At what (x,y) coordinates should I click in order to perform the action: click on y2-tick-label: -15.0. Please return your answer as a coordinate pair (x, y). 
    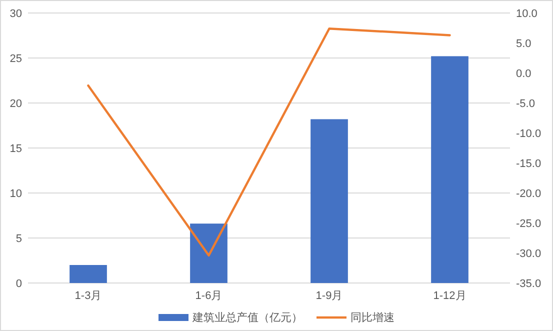
    Looking at the image, I should click on (529, 164).